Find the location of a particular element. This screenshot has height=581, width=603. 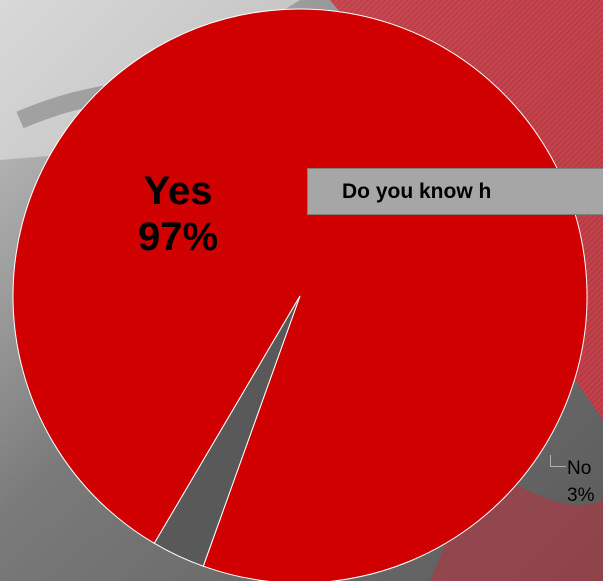

data-label-yes: Yes 97% is located at coordinates (178, 214).